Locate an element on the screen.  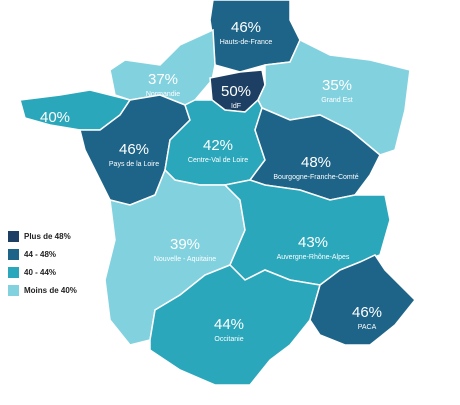
region-name: IdF is located at coordinates (236, 106).